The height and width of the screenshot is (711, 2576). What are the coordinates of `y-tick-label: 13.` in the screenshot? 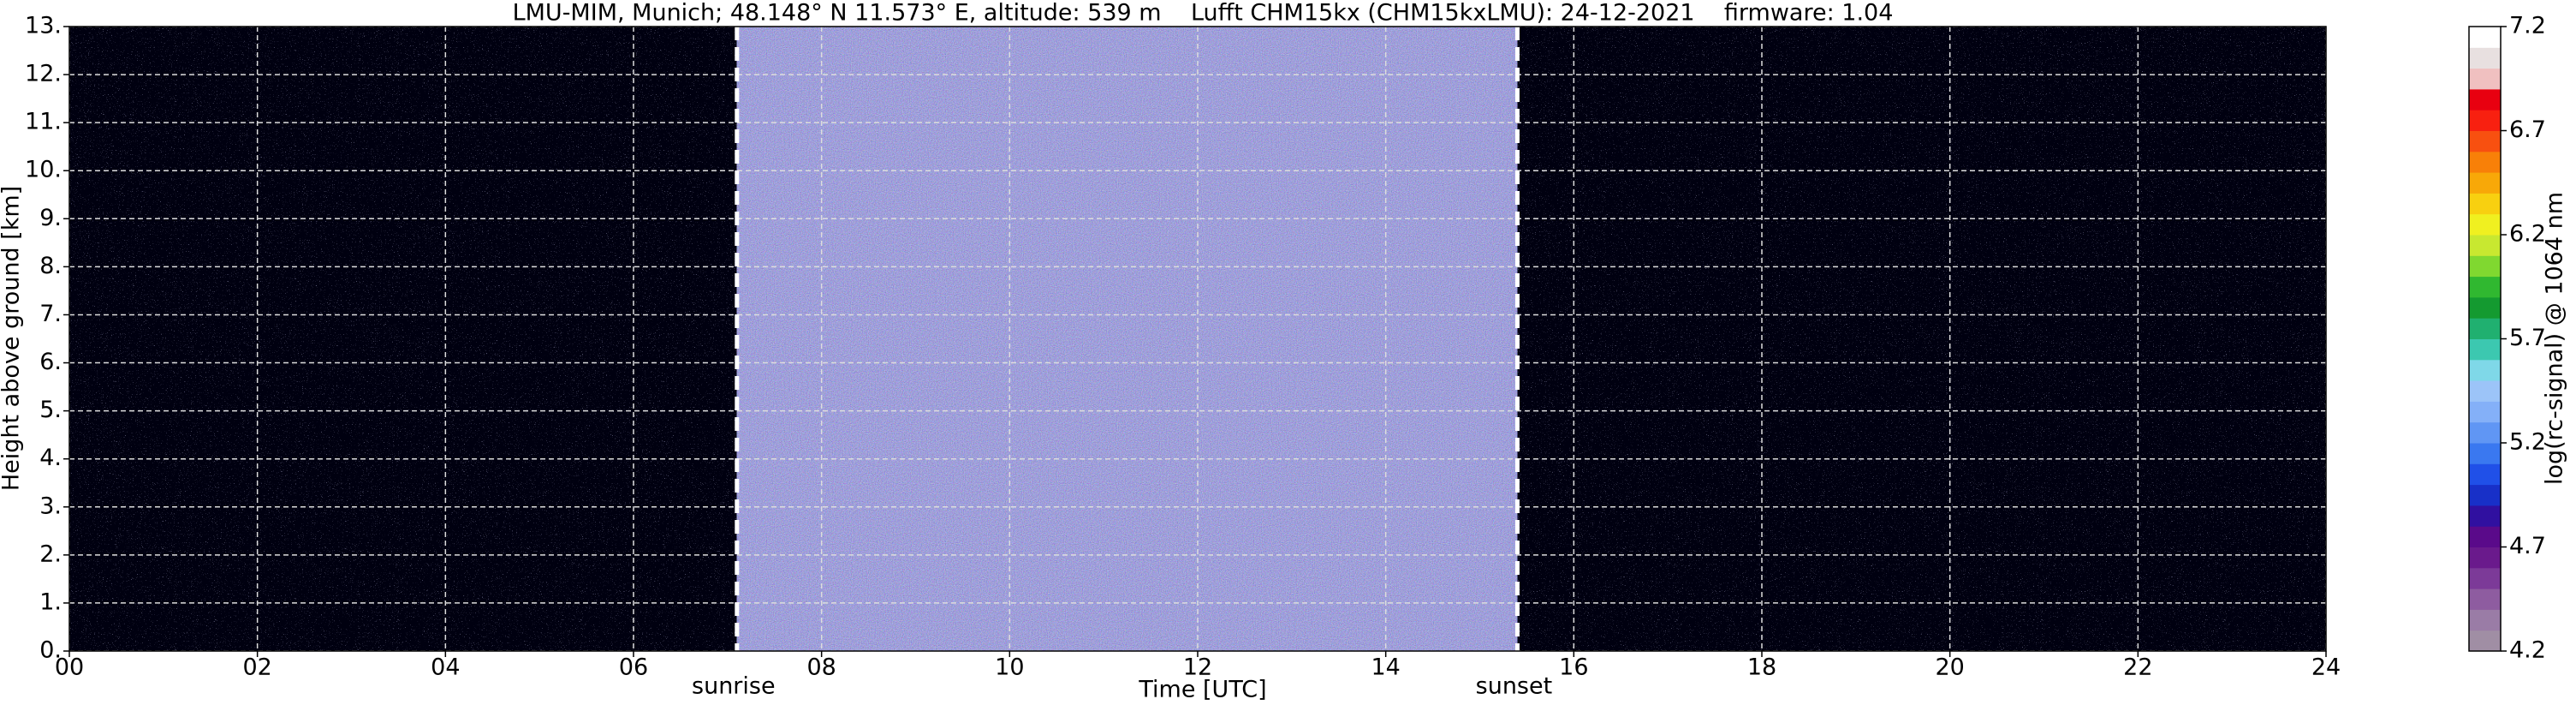 It's located at (43, 26).